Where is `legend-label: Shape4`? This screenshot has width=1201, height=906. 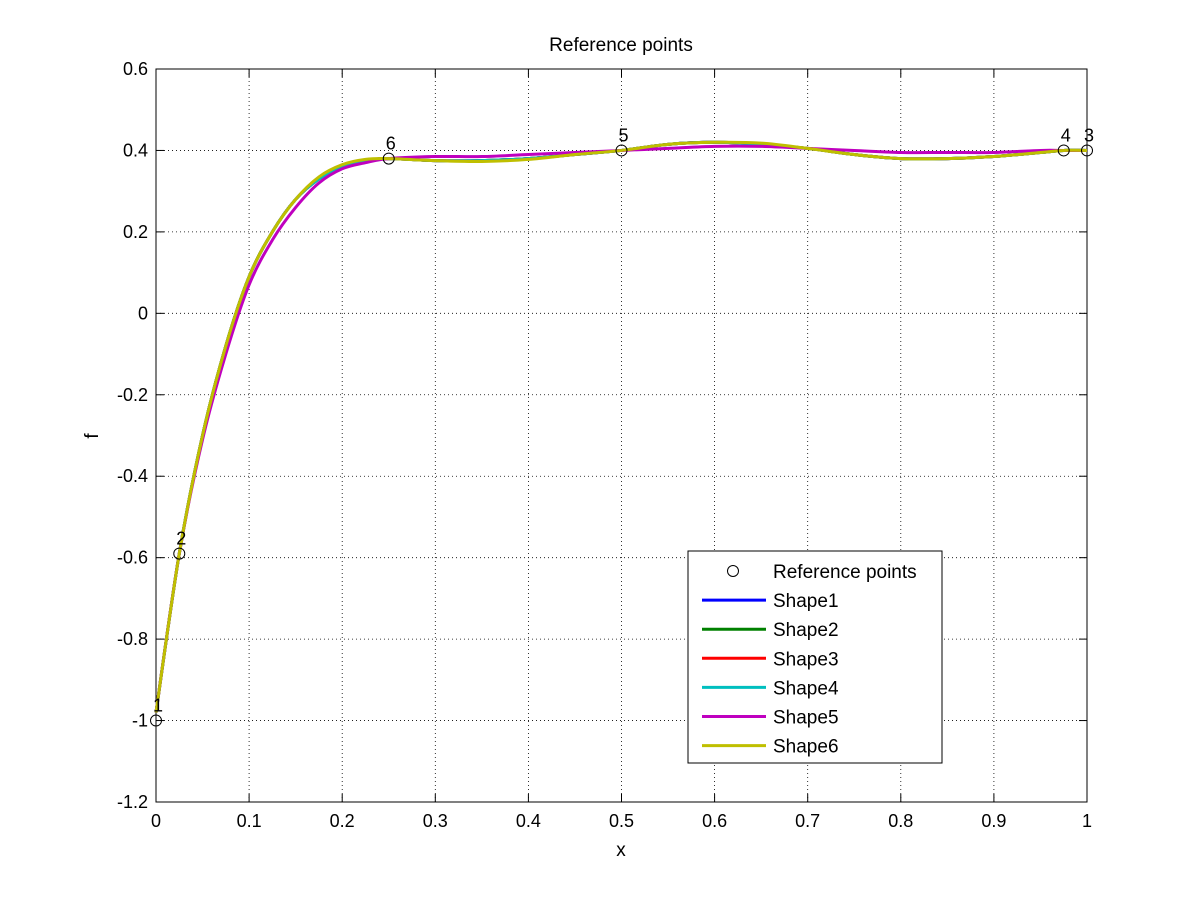
legend-label: Shape4 is located at coordinates (806, 688).